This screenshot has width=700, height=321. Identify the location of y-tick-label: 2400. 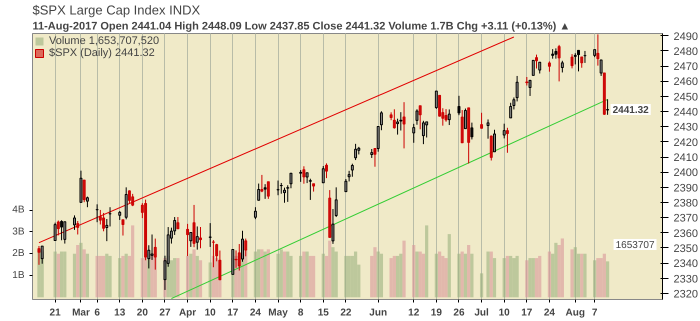
(686, 173).